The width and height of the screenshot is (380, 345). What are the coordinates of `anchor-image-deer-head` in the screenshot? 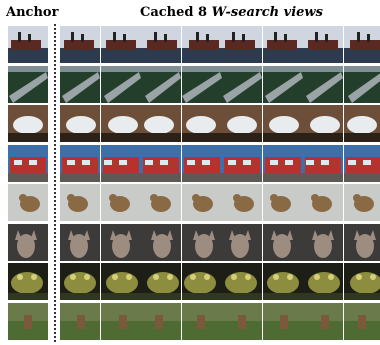 It's located at (28, 242).